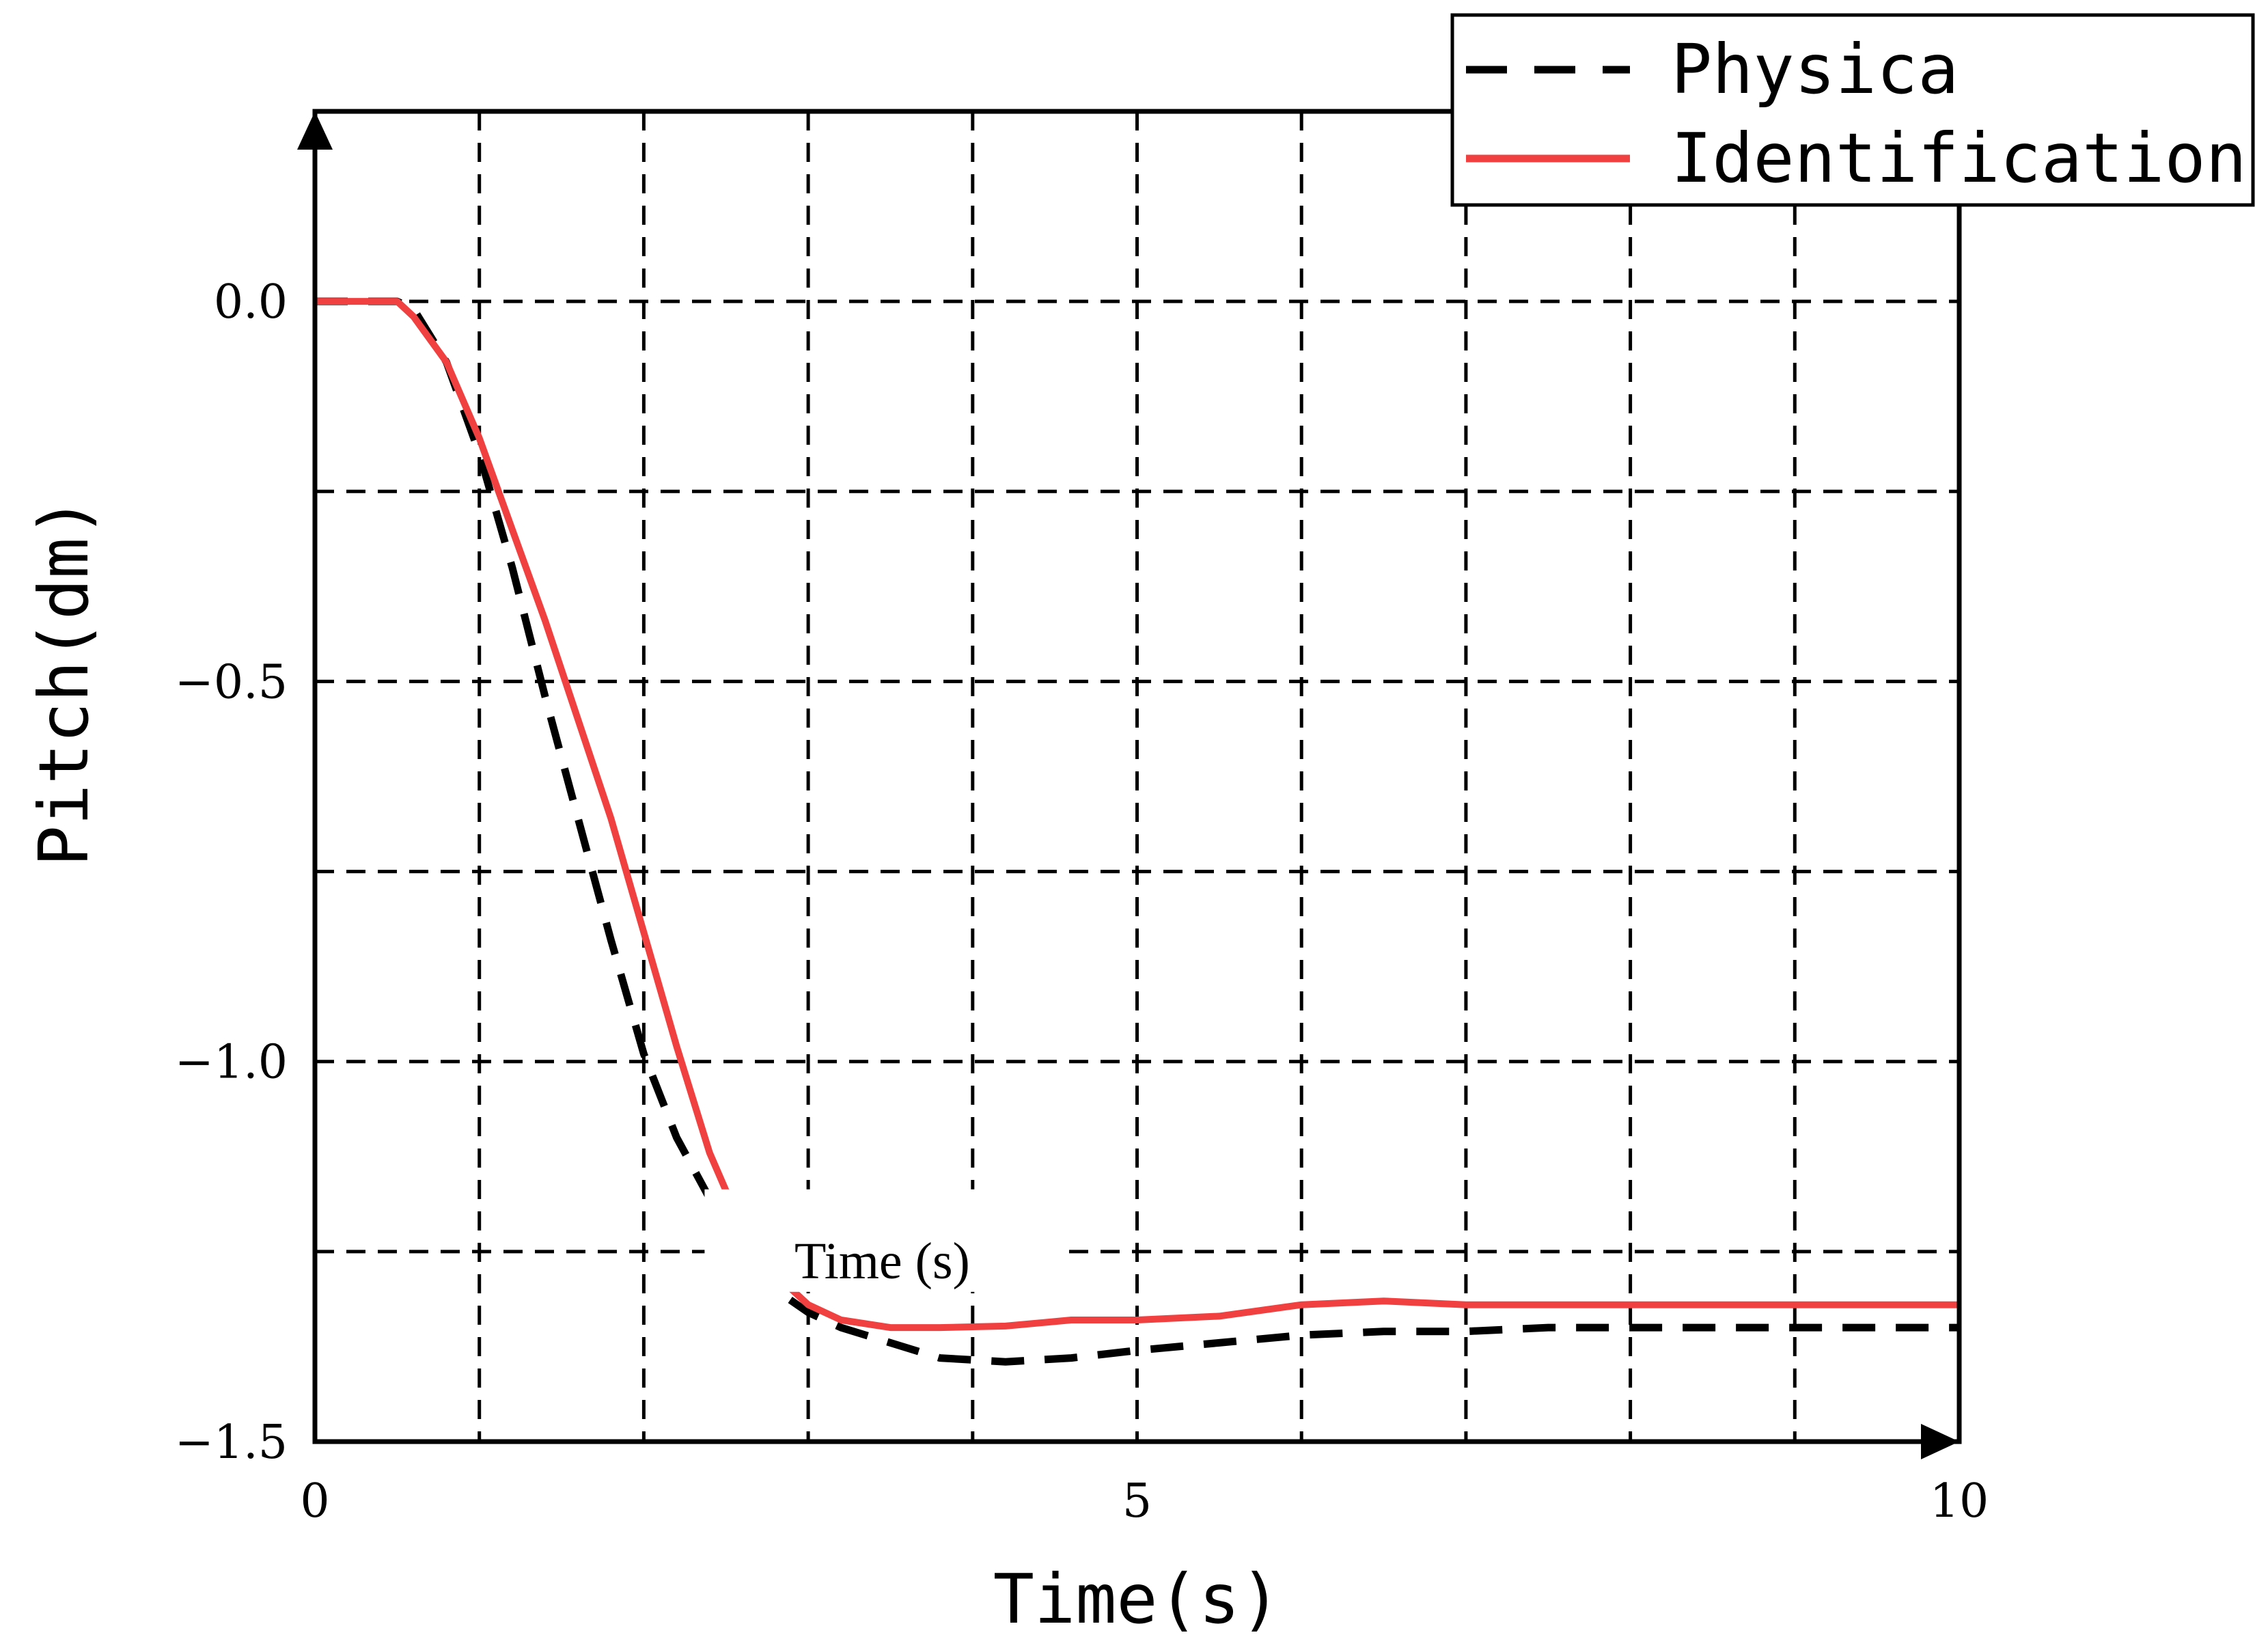 The image size is (2268, 1637). What do you see at coordinates (64, 681) in the screenshot?
I see `y-axis-title: Pitch(dm)` at bounding box center [64, 681].